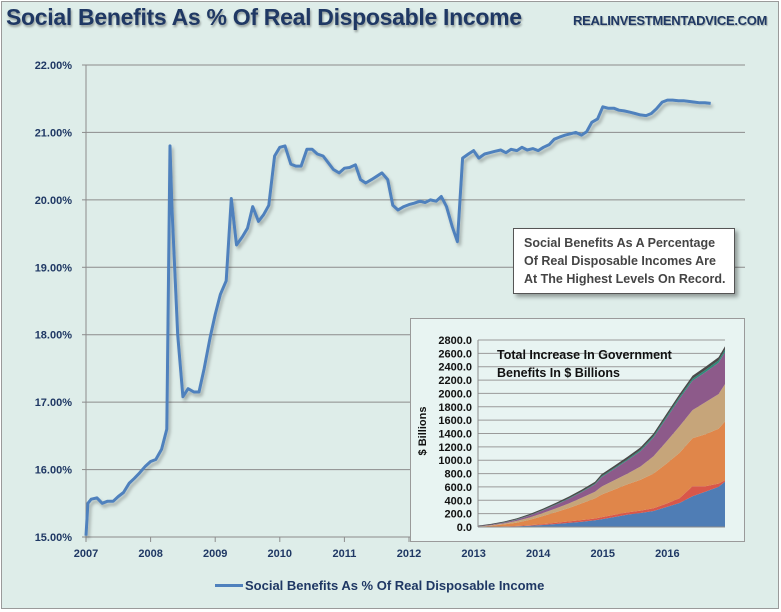 The height and width of the screenshot is (612, 781). What do you see at coordinates (54, 471) in the screenshot?
I see `y-tick-label: 16.00%` at bounding box center [54, 471].